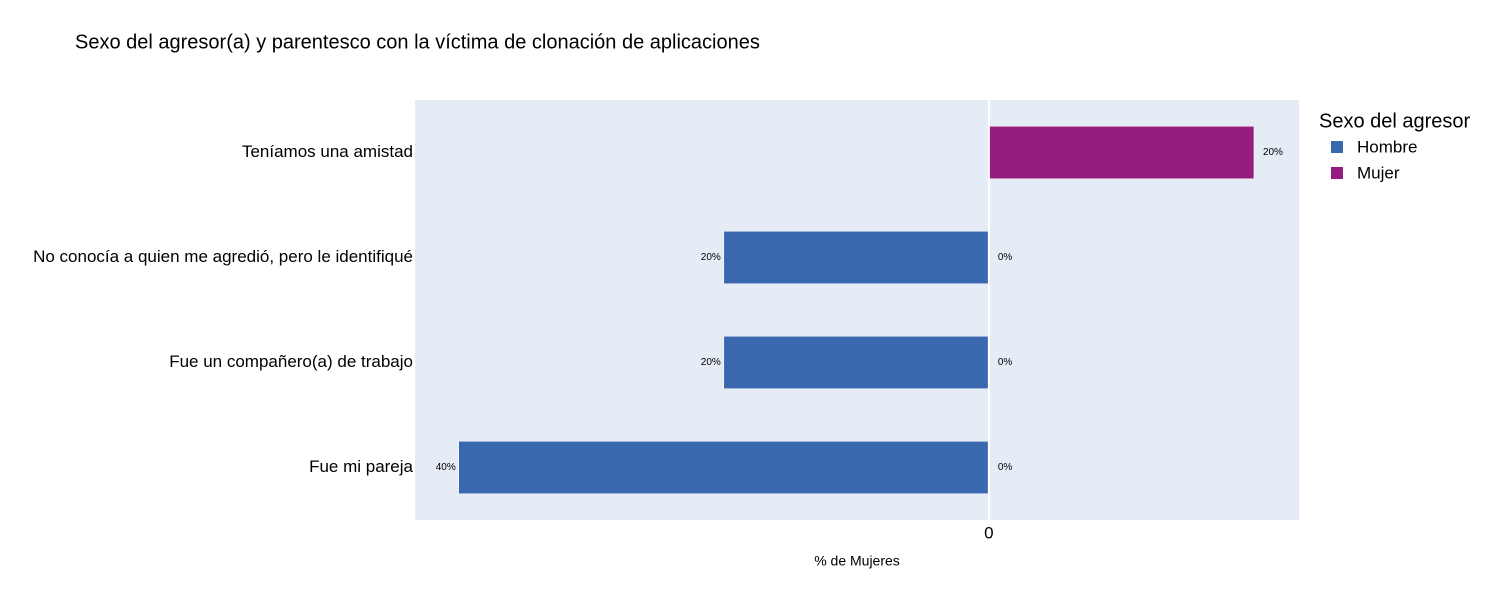  What do you see at coordinates (857, 561) in the screenshot?
I see `x-axis-label: % de Mujeres` at bounding box center [857, 561].